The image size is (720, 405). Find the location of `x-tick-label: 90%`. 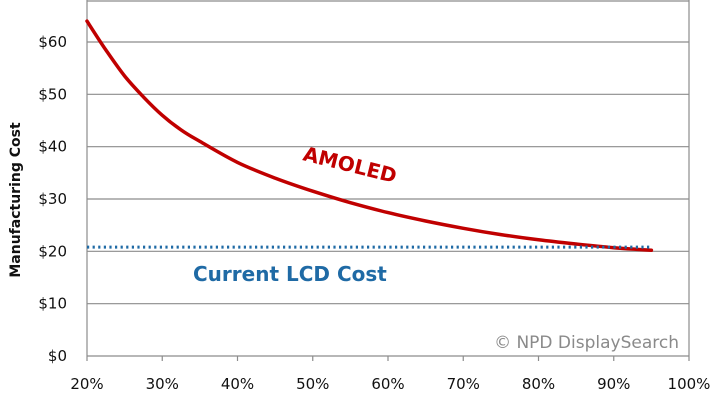

x-tick-label: 90% is located at coordinates (613, 384).